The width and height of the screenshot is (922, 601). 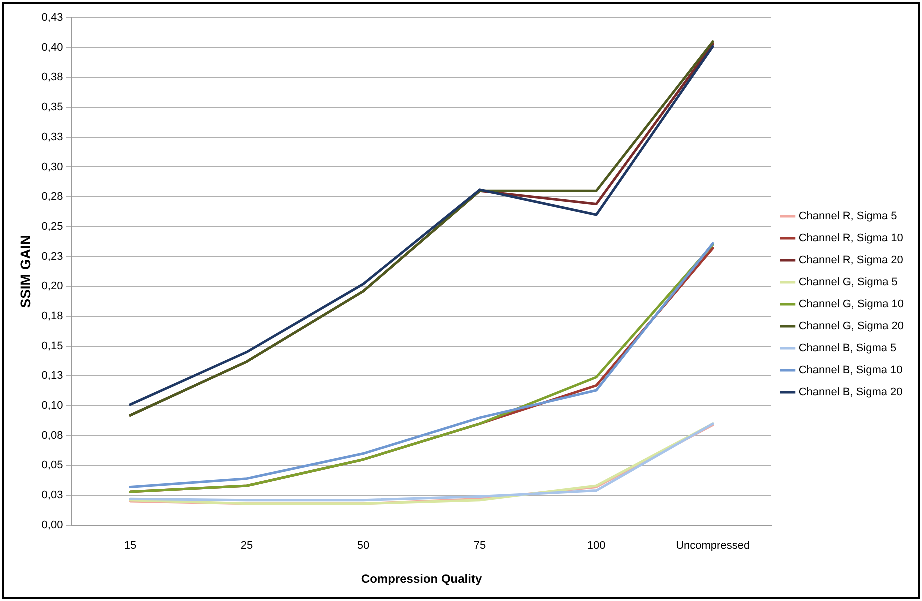 What do you see at coordinates (421, 579) in the screenshot?
I see `x-axis-title: Compression Quality` at bounding box center [421, 579].